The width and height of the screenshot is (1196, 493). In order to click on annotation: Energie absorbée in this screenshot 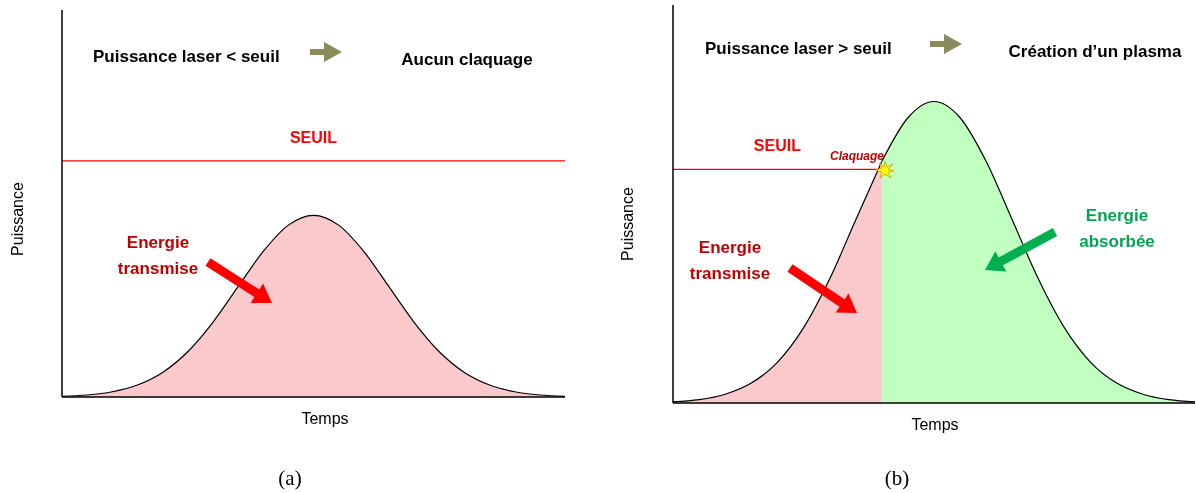, I will do `click(1117, 229)`.